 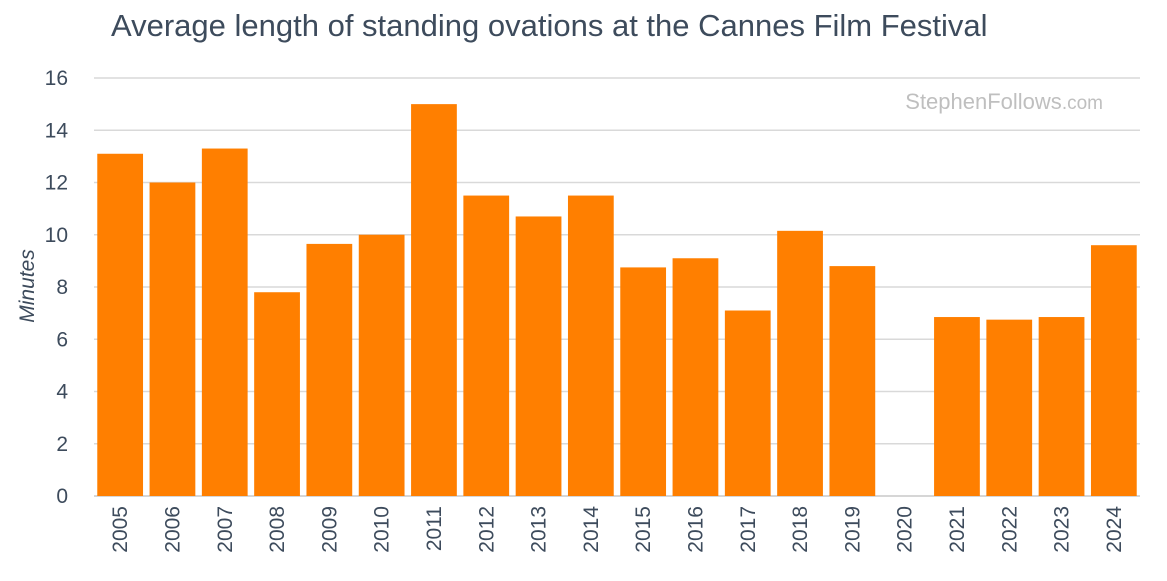 I want to click on x-tick-label: 2018, so click(x=800, y=529).